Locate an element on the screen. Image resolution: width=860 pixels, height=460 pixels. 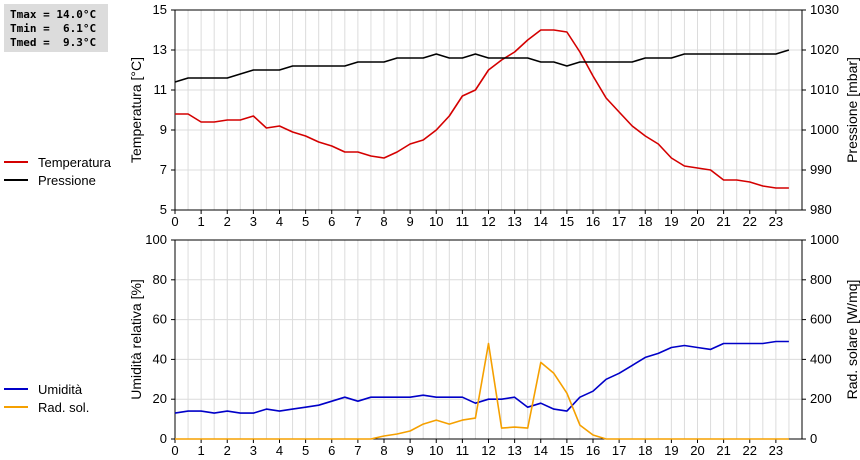
legend-line-pressione is located at coordinates (16, 180).